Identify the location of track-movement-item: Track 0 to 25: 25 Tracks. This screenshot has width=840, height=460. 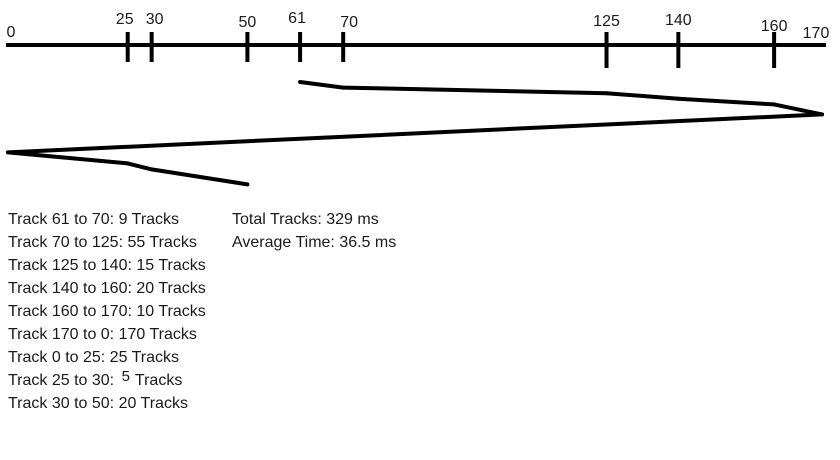
(107, 357).